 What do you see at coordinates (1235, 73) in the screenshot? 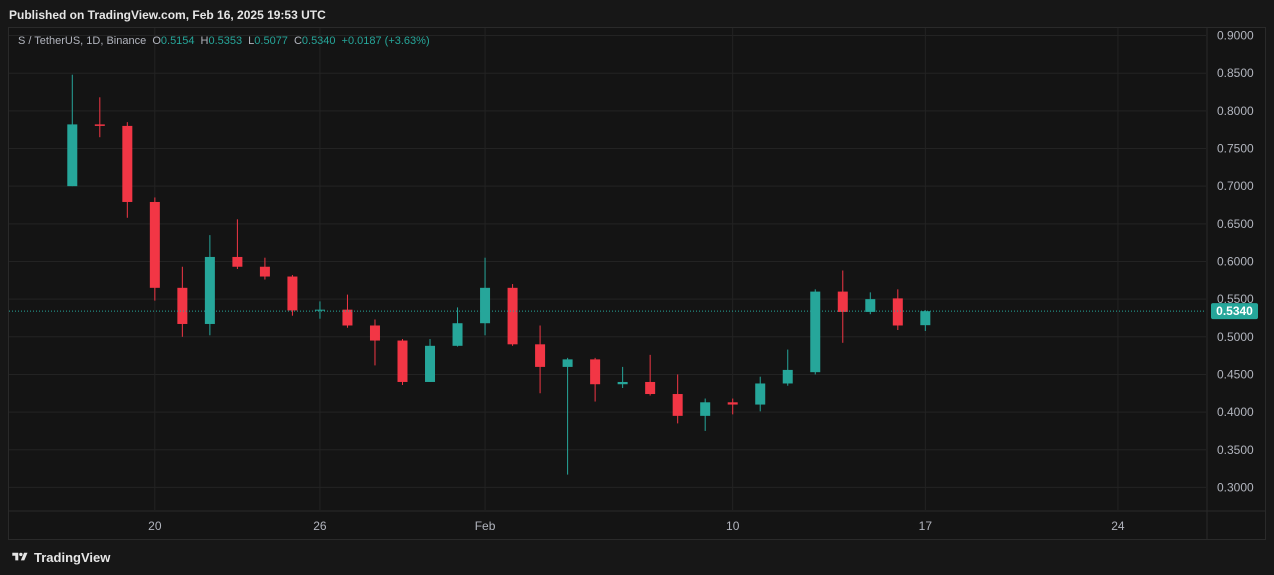
I see `y-tick-label: 0.8500` at bounding box center [1235, 73].